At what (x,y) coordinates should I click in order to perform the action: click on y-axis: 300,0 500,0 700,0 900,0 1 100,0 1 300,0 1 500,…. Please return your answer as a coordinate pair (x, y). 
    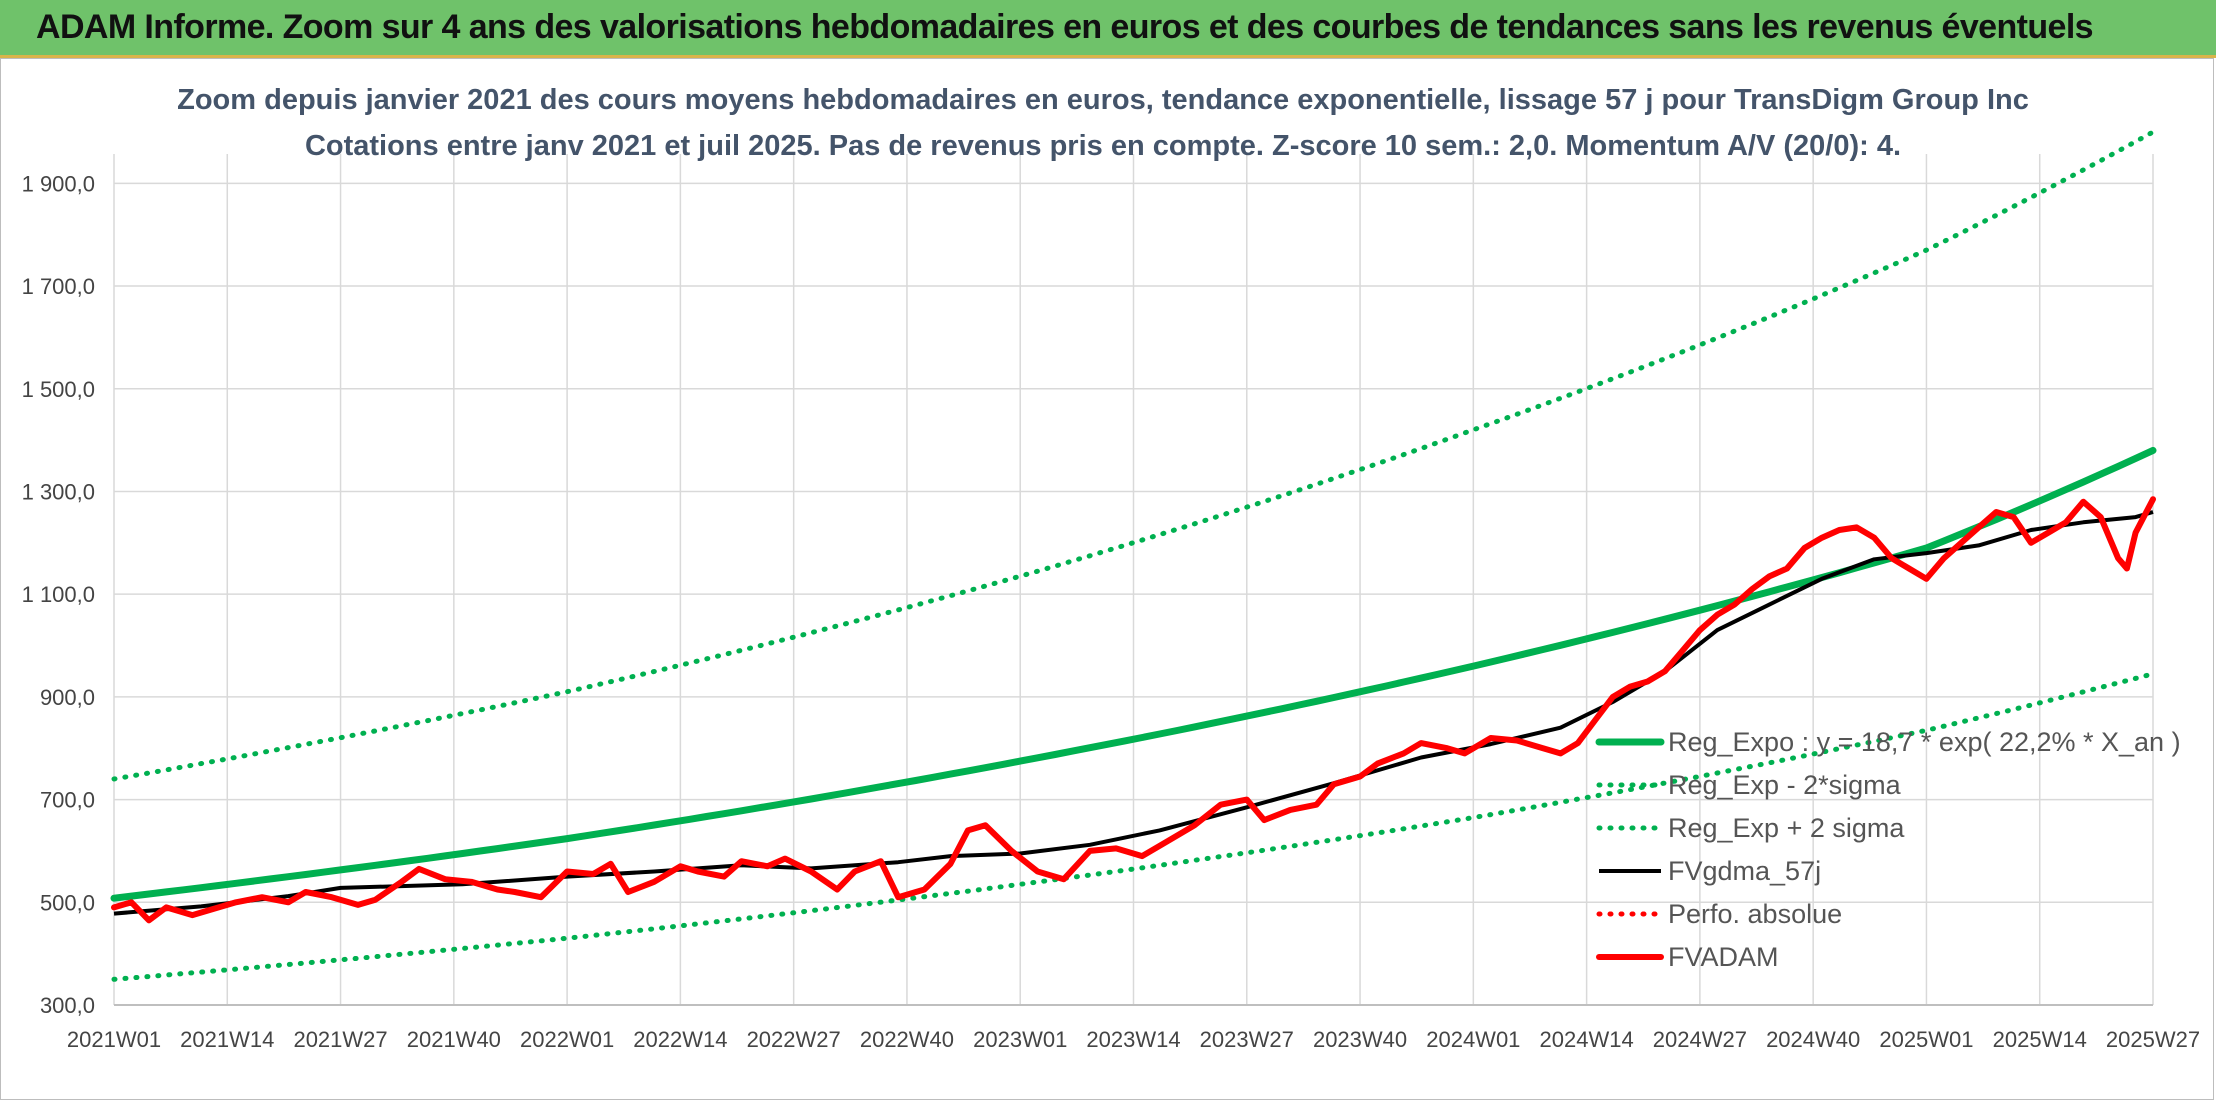
    Looking at the image, I should click on (58, 594).